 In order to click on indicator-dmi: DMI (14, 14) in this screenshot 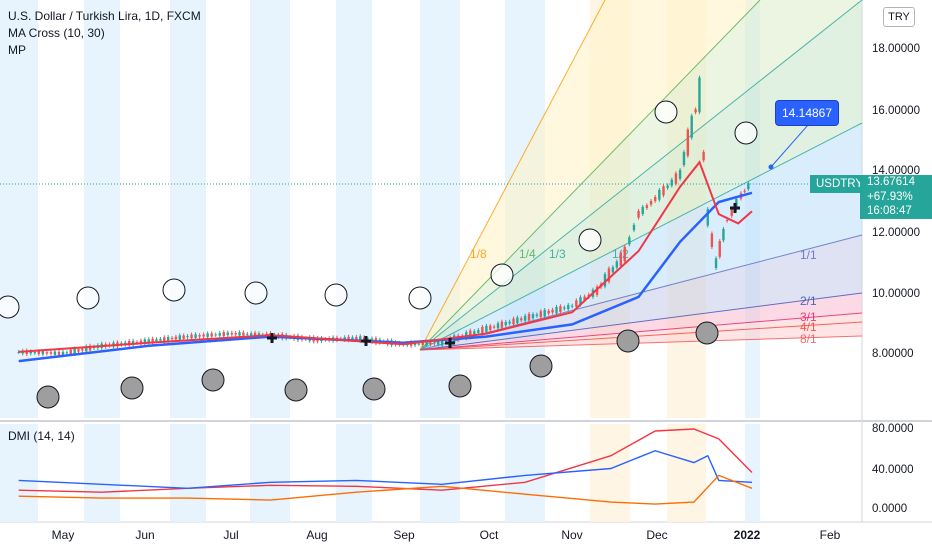, I will do `click(41, 436)`.